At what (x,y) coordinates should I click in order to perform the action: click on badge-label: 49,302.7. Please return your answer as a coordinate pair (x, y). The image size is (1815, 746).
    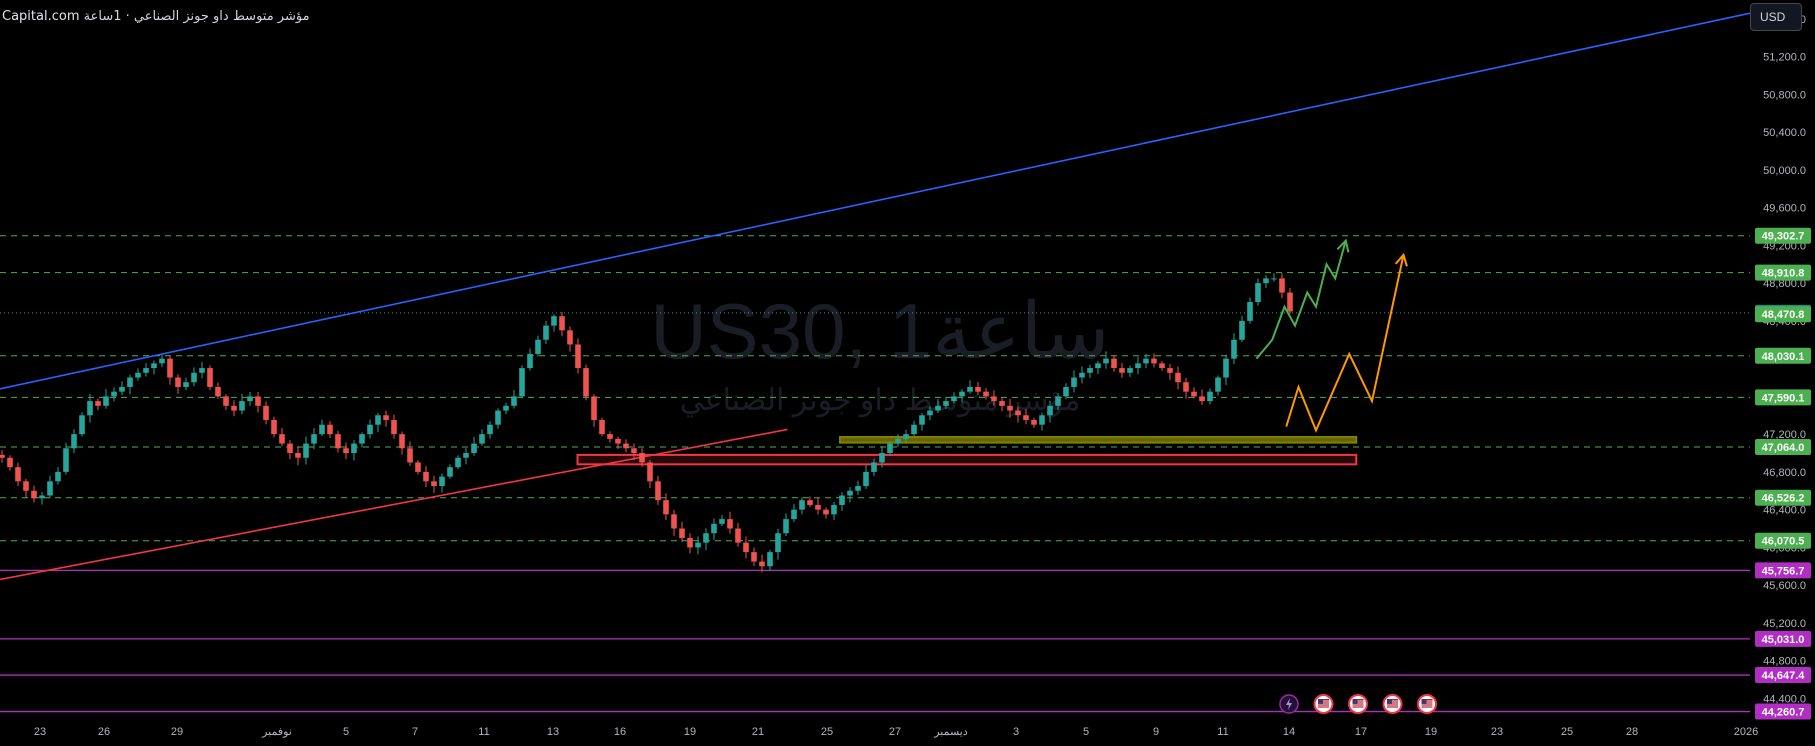
    Looking at the image, I should click on (1783, 237).